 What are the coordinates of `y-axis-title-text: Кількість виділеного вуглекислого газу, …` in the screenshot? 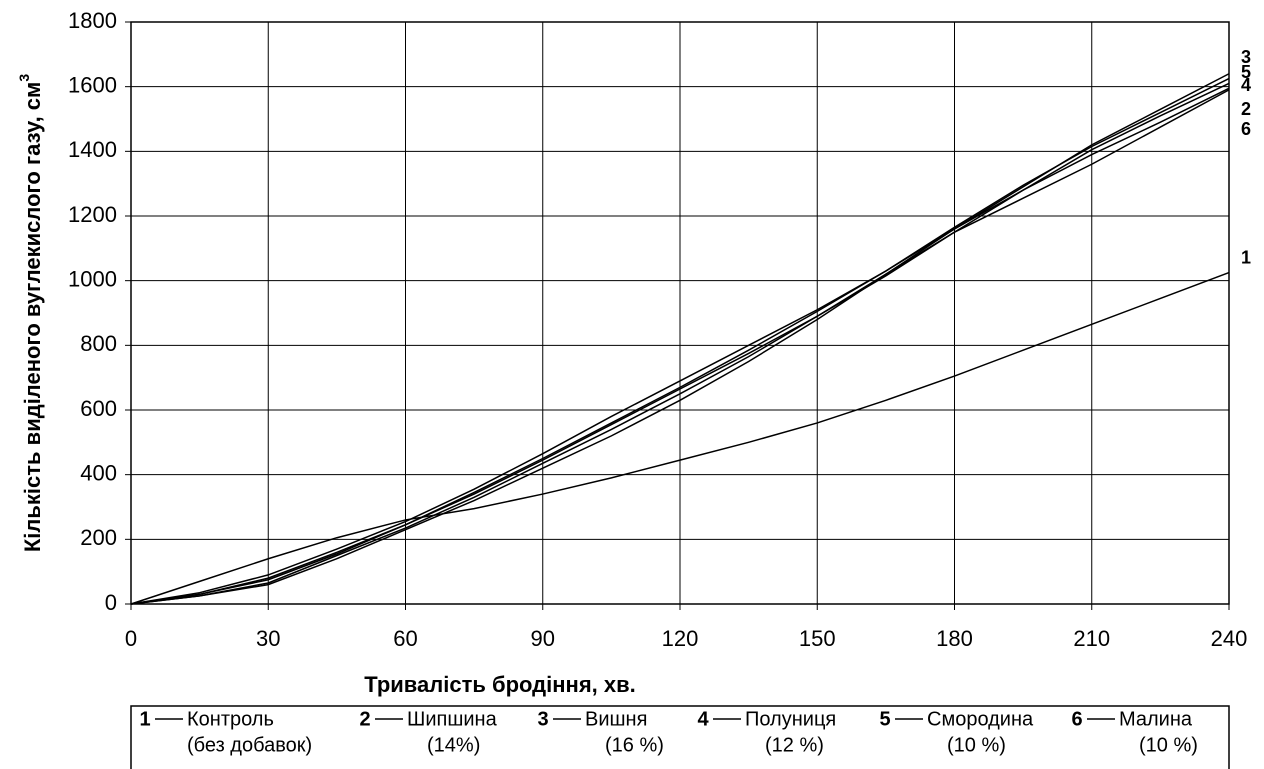 It's located at (32, 317).